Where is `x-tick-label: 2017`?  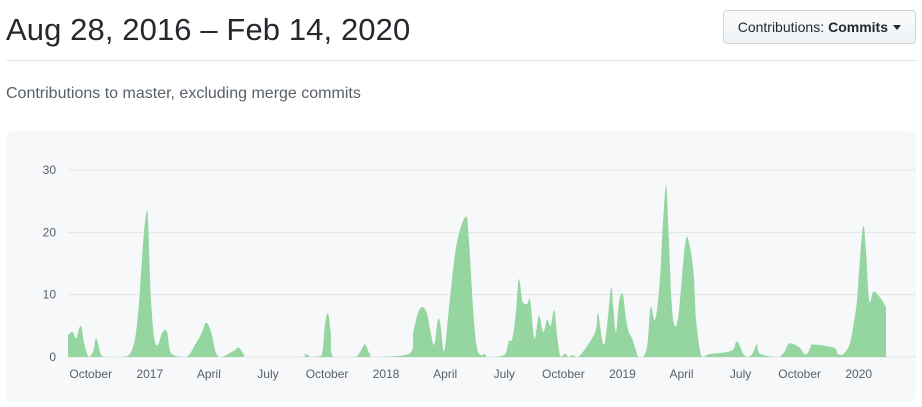 x-tick-label: 2017 is located at coordinates (149, 374).